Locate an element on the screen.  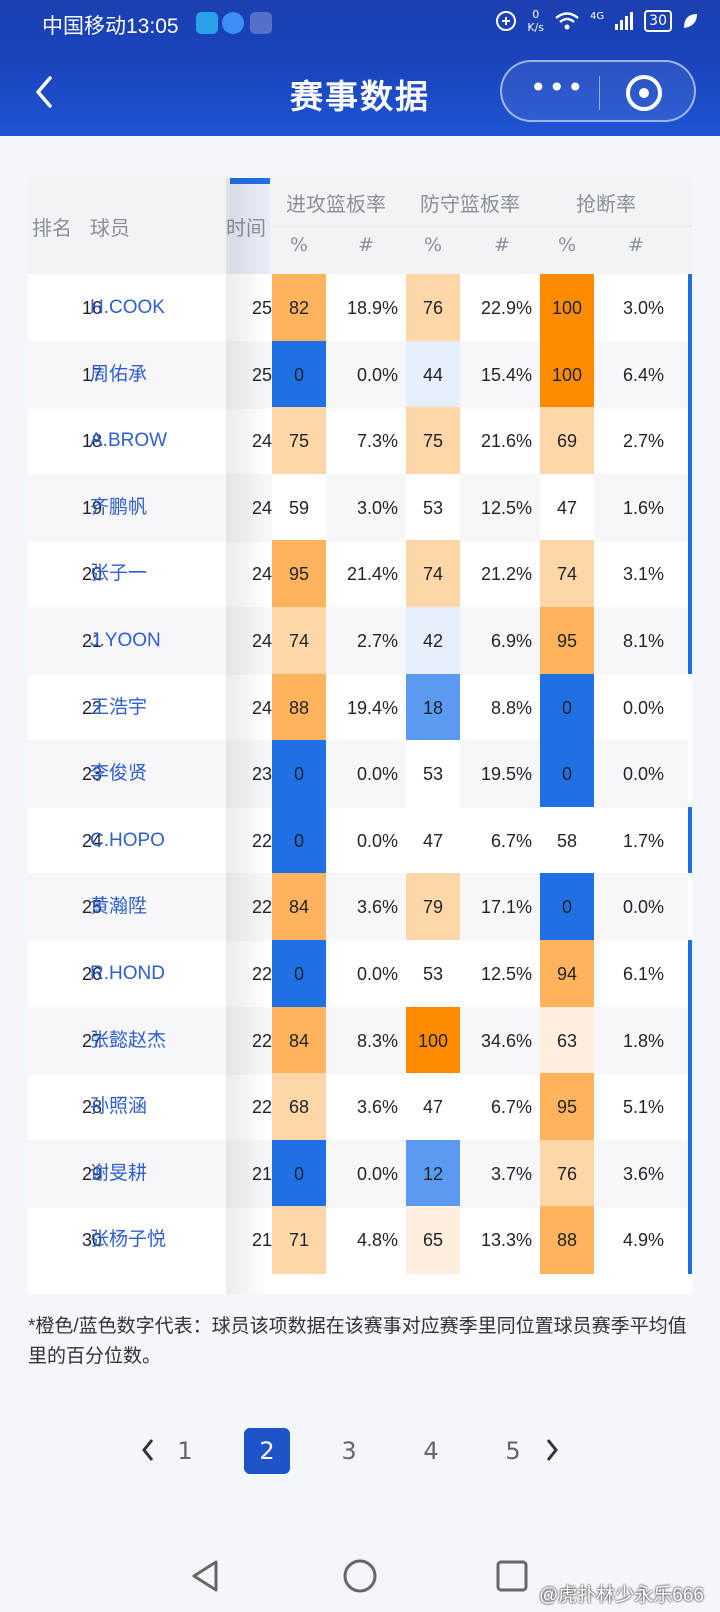
dreb-value-cell: 6.9% is located at coordinates (511, 641).